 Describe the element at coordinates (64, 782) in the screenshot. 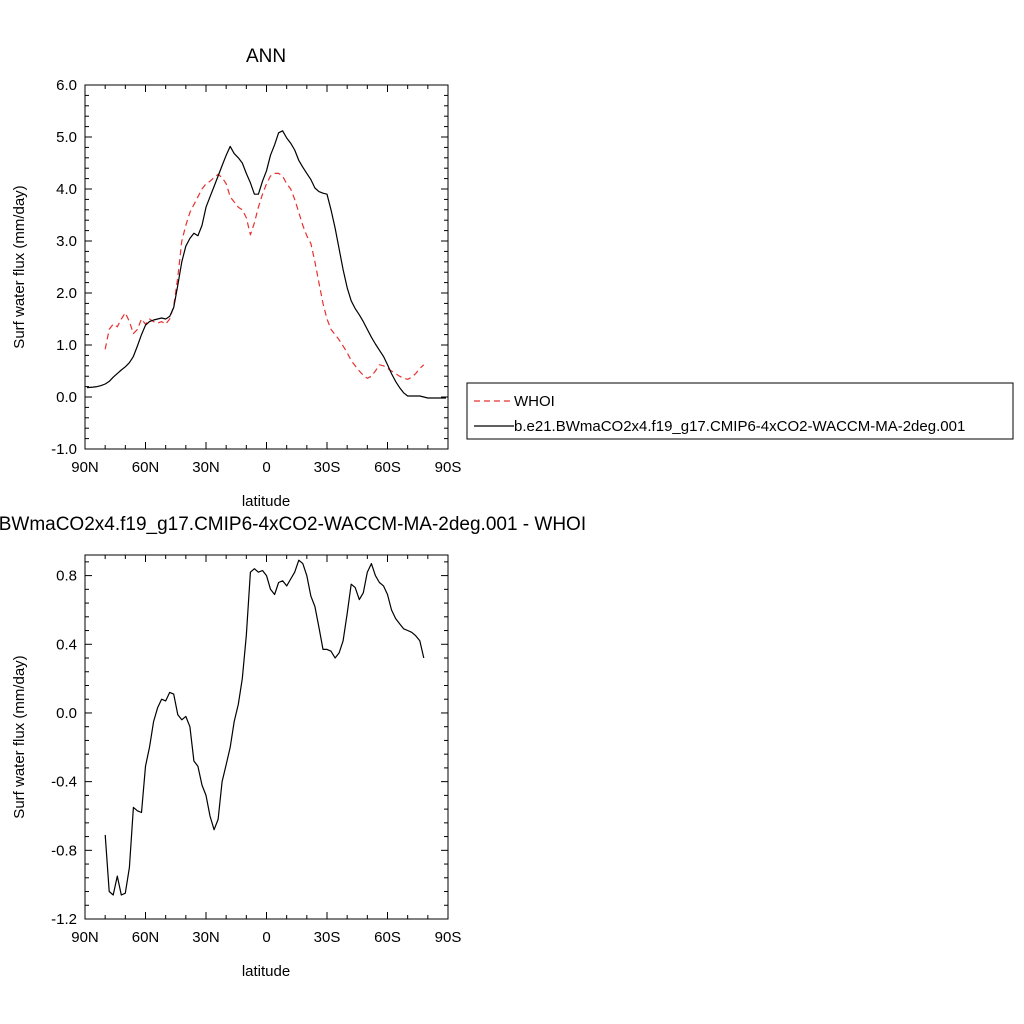

I see `chart2-ytick-label: -0.4` at that location.